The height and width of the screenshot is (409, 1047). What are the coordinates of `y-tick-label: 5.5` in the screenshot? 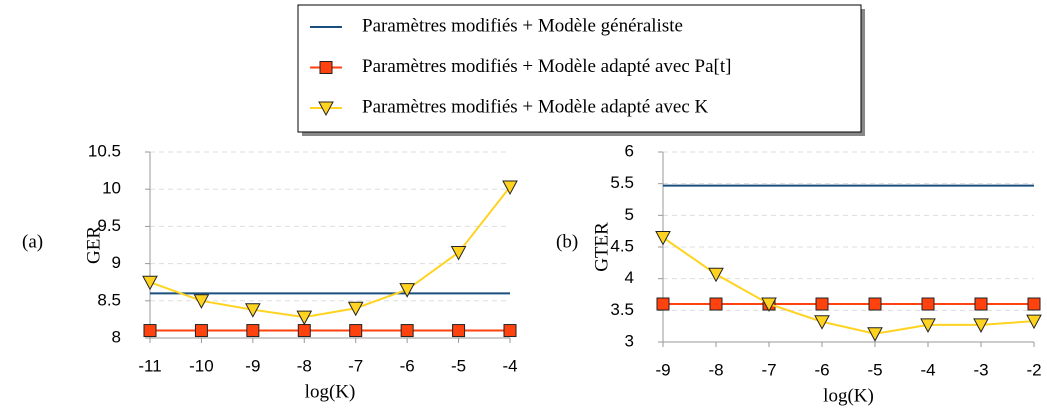 It's located at (622, 182).